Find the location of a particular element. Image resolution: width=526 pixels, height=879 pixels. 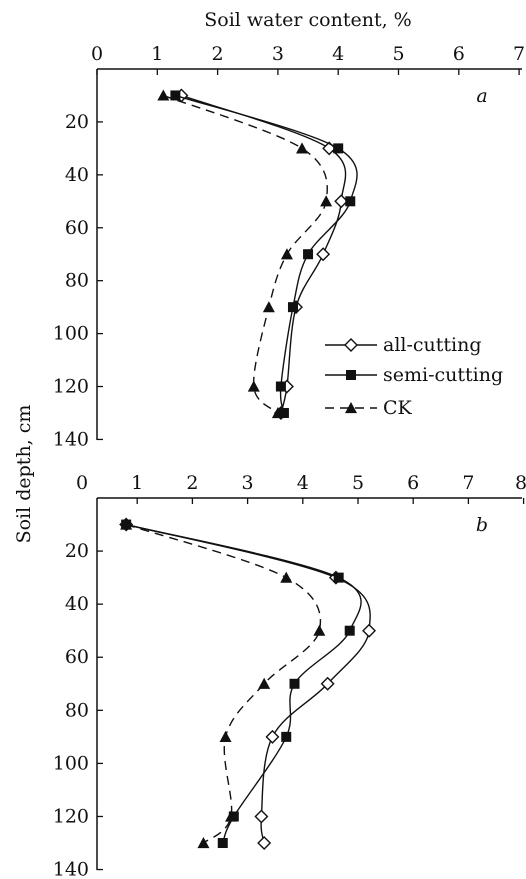

legend-marker-all-cutting is located at coordinates (351, 345).